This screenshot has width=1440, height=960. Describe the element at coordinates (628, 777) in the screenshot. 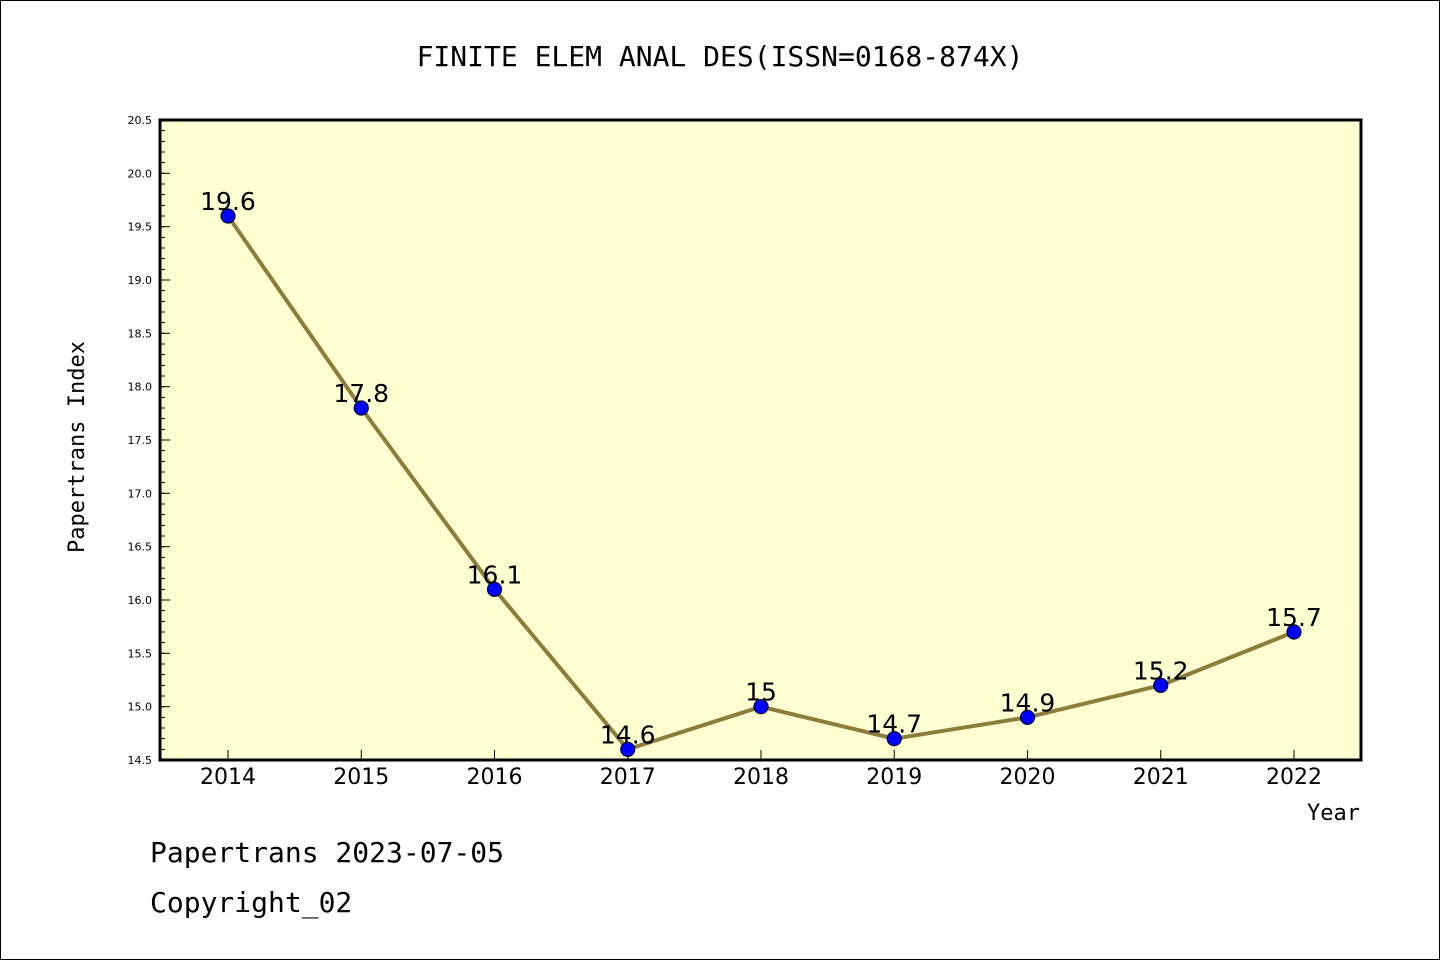

I see `x-tick-label: 2017` at that location.